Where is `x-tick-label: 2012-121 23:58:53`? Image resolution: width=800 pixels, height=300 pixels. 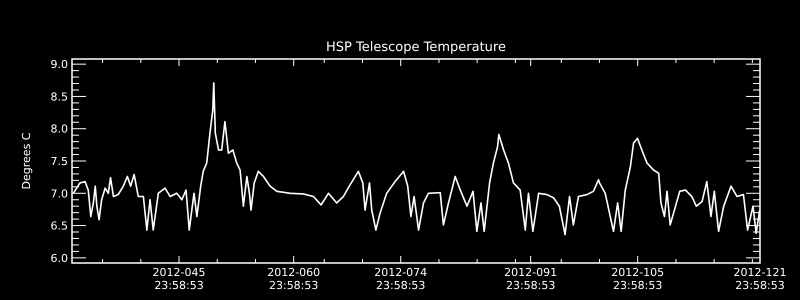 x-tick-label: 2012-121 23:58:53 is located at coordinates (760, 279).